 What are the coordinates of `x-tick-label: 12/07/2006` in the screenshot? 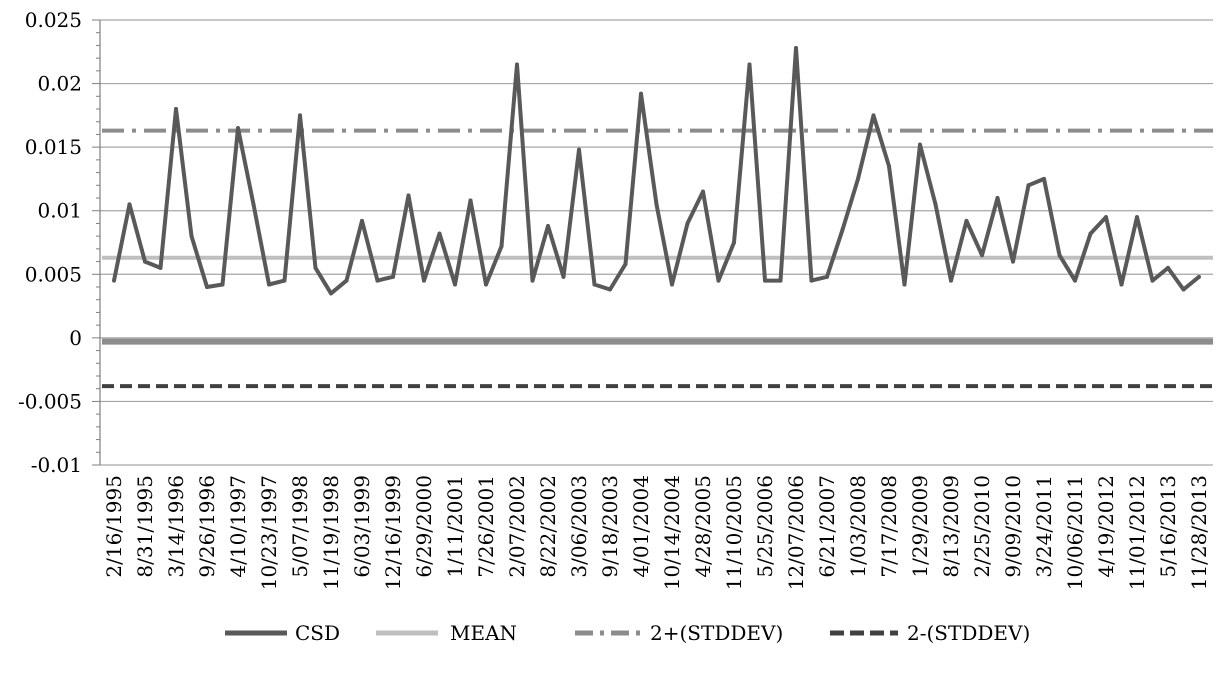 It's located at (796, 532).